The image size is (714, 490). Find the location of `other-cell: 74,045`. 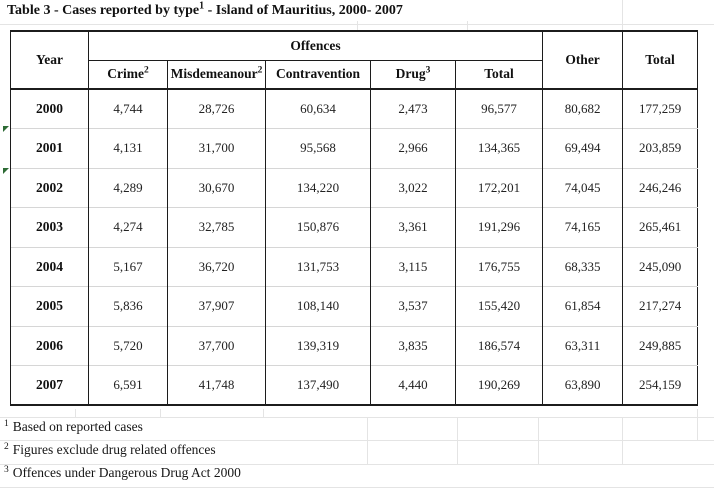

other-cell: 74,045 is located at coordinates (582, 187).